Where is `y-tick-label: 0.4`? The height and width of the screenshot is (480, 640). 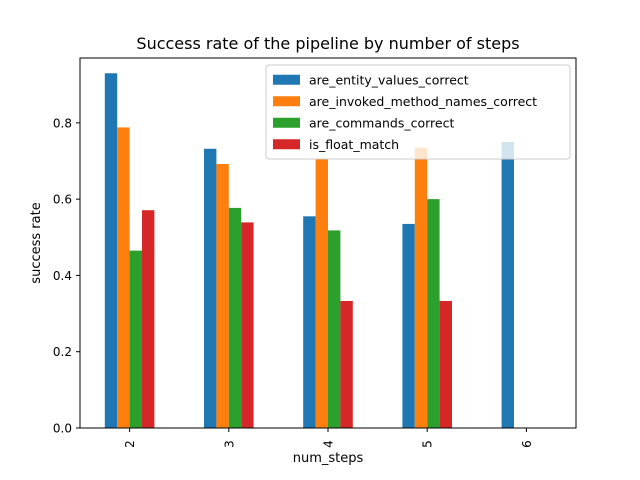
y-tick-label: 0.4 is located at coordinates (62, 276).